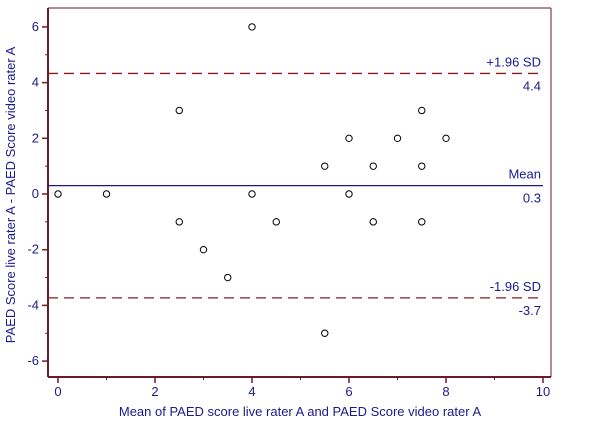 The width and height of the screenshot is (593, 428). Describe the element at coordinates (154, 391) in the screenshot. I see `x-tick-label: 2` at that location.